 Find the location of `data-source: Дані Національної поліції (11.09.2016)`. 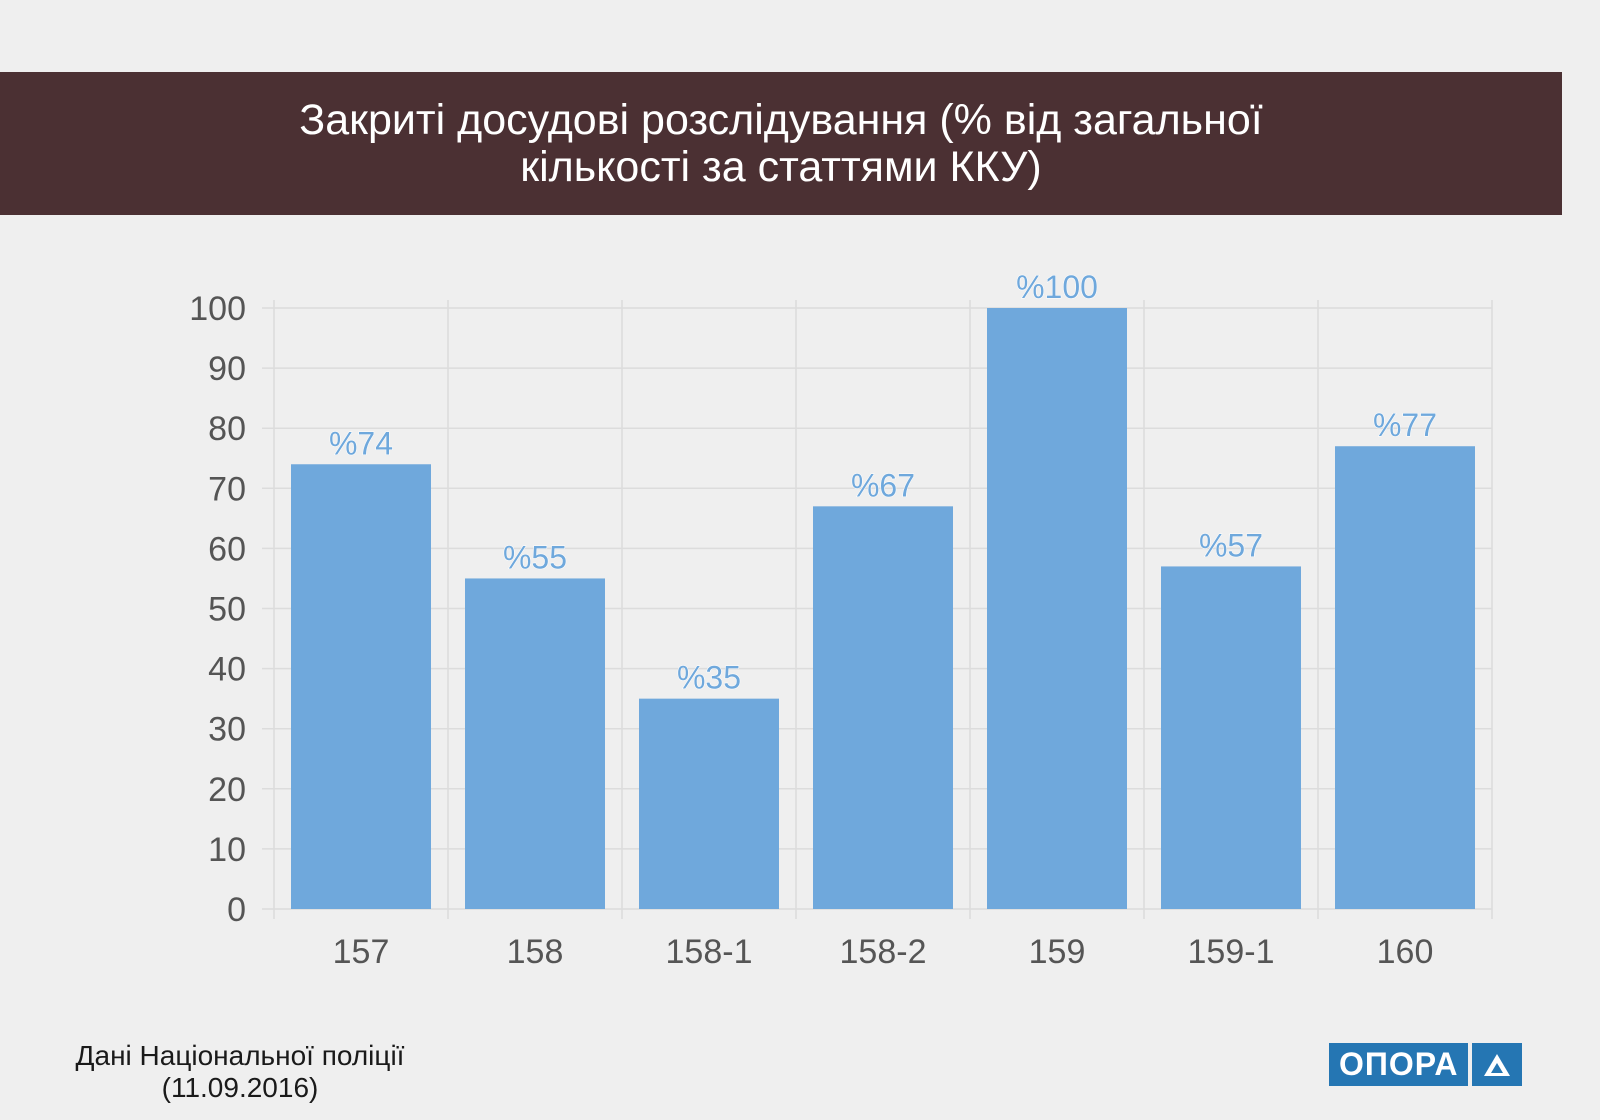

data-source: Дані Національної поліції (11.09.2016) is located at coordinates (240, 1072).